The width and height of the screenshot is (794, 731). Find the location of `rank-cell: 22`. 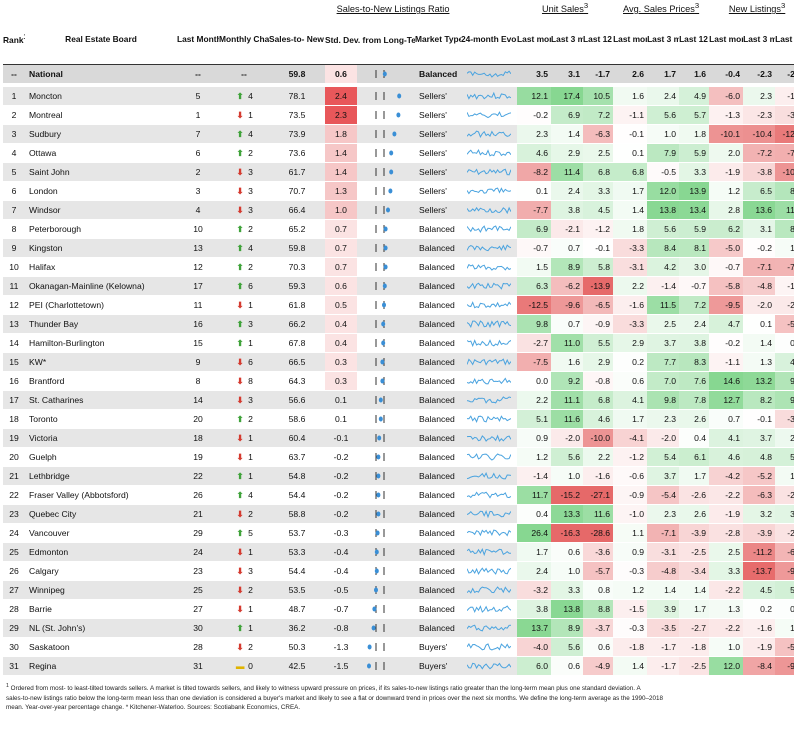

rank-cell: 22 is located at coordinates (14, 495).